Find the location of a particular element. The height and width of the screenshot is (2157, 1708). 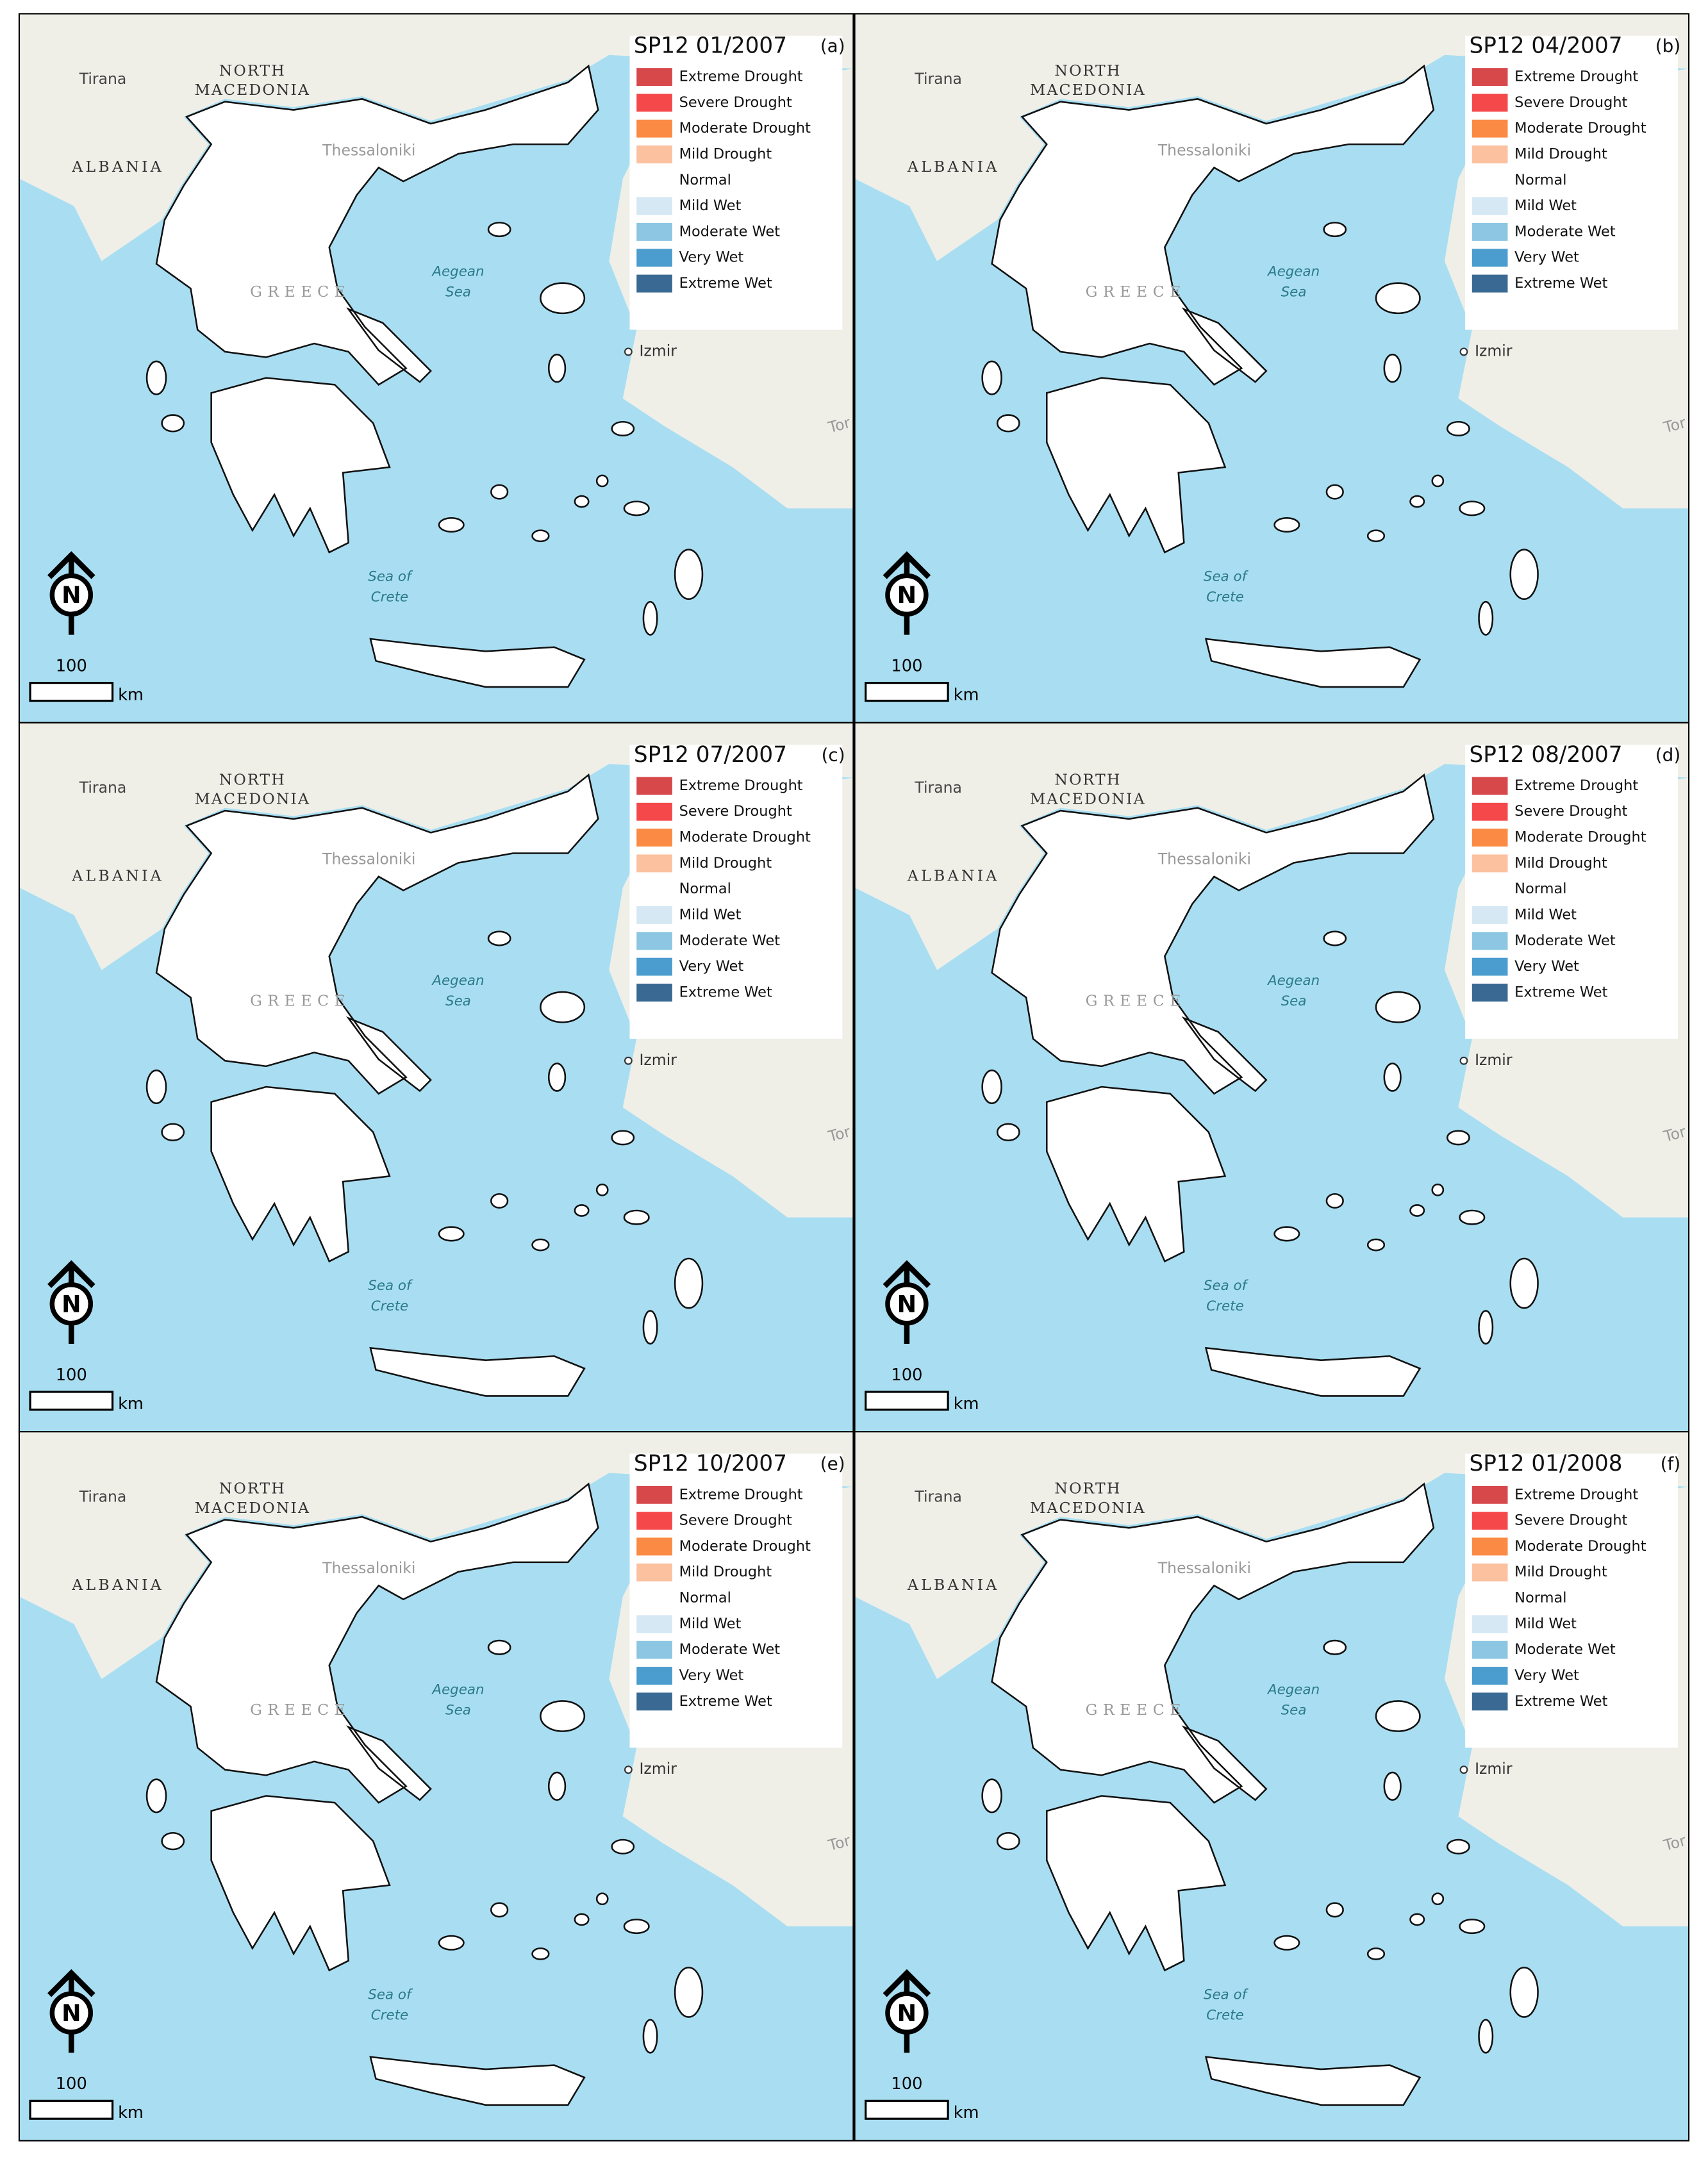

place-label: Thessaloniki is located at coordinates (1204, 1568).